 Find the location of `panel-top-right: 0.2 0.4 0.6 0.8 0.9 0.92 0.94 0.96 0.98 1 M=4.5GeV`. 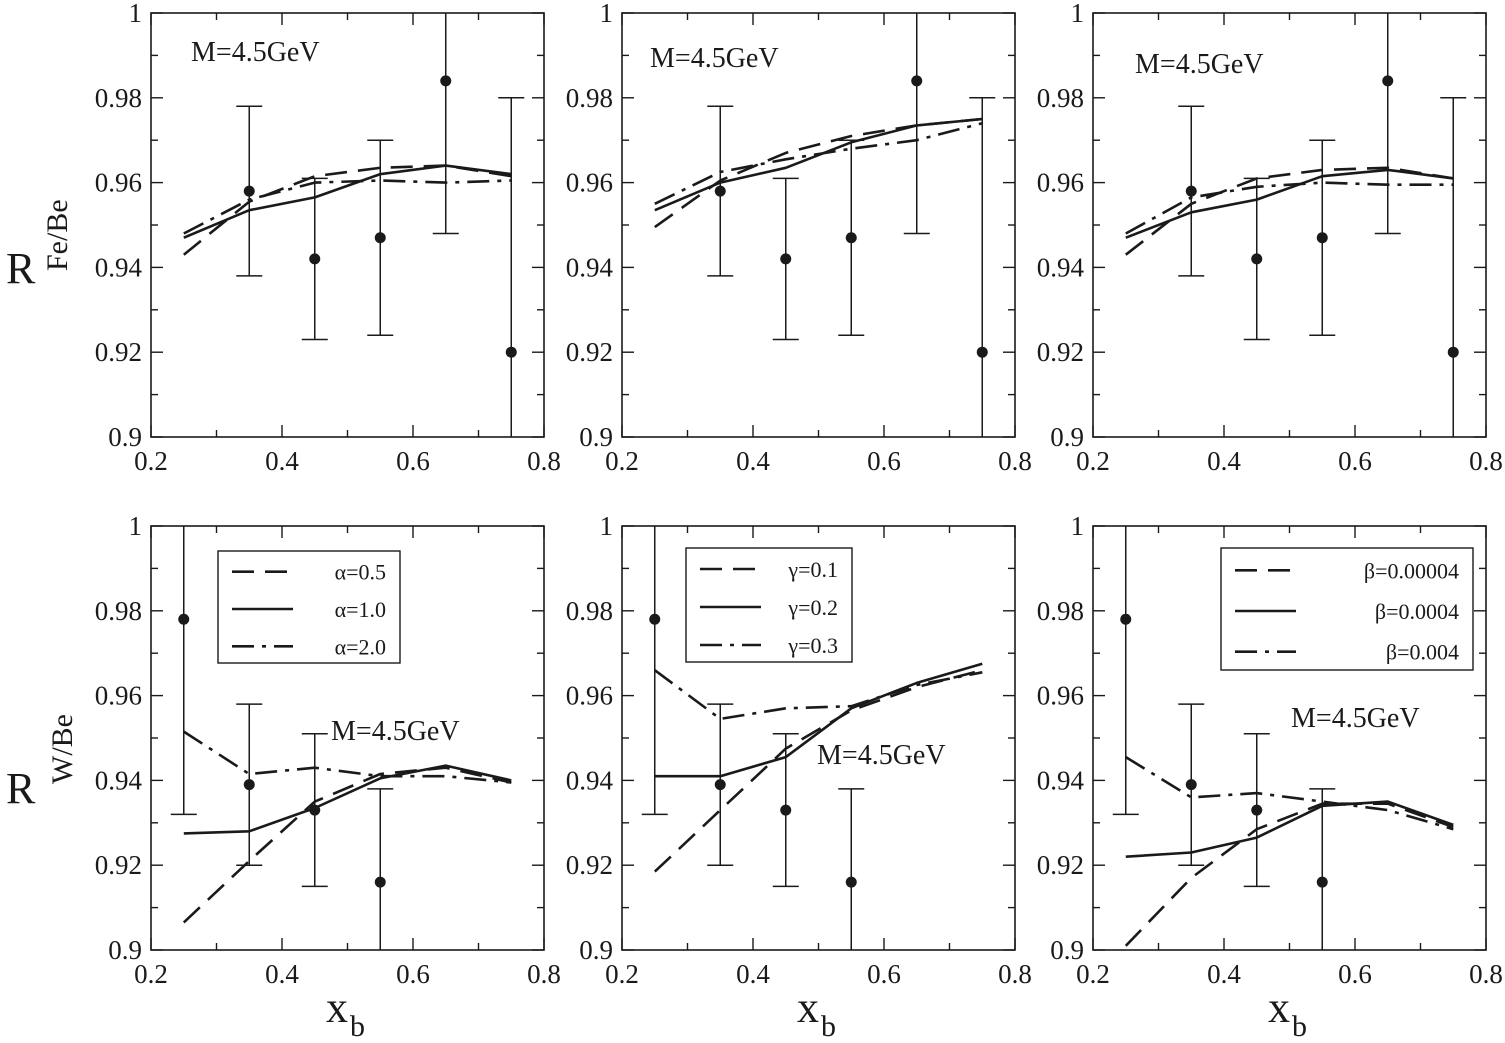

panel-top-right: 0.2 0.4 0.6 0.8 0.9 0.92 0.94 0.96 0.98 1 M=4.5GeV is located at coordinates (1270, 238).